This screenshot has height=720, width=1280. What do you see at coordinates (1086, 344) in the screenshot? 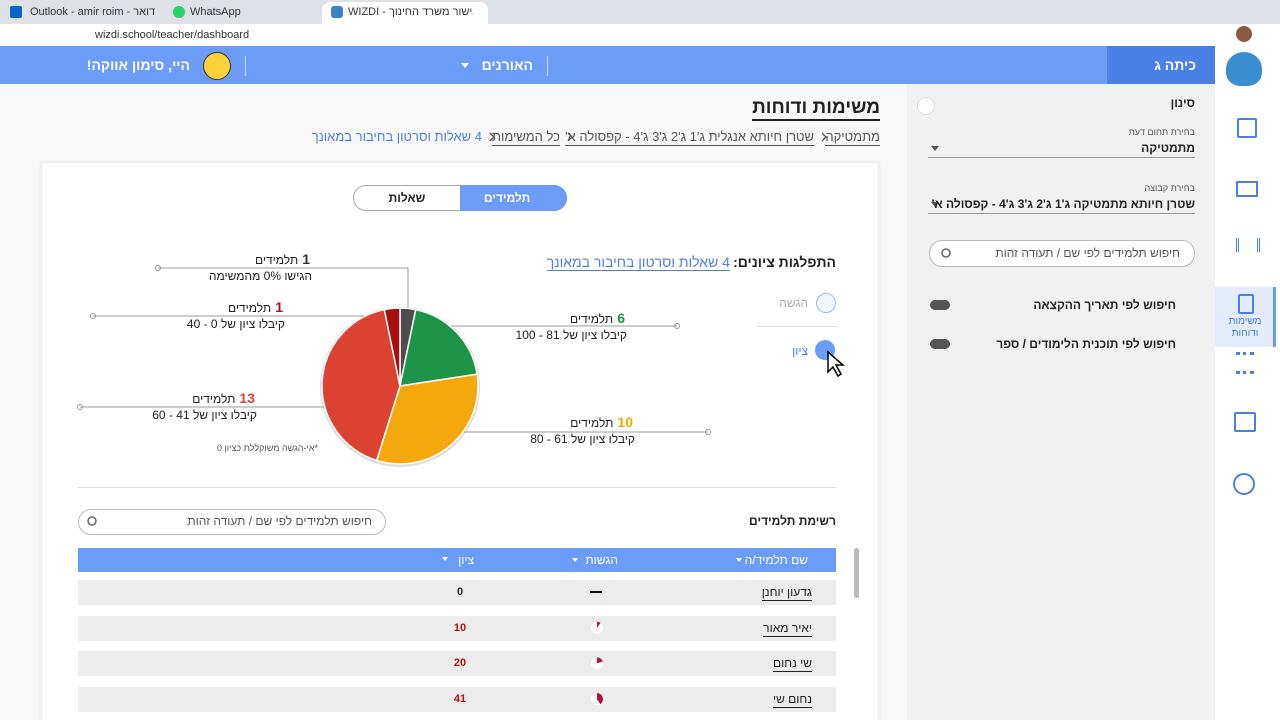
I see `toggle-label: חיפוש לפי תוכנית הלימודים / ספר` at bounding box center [1086, 344].